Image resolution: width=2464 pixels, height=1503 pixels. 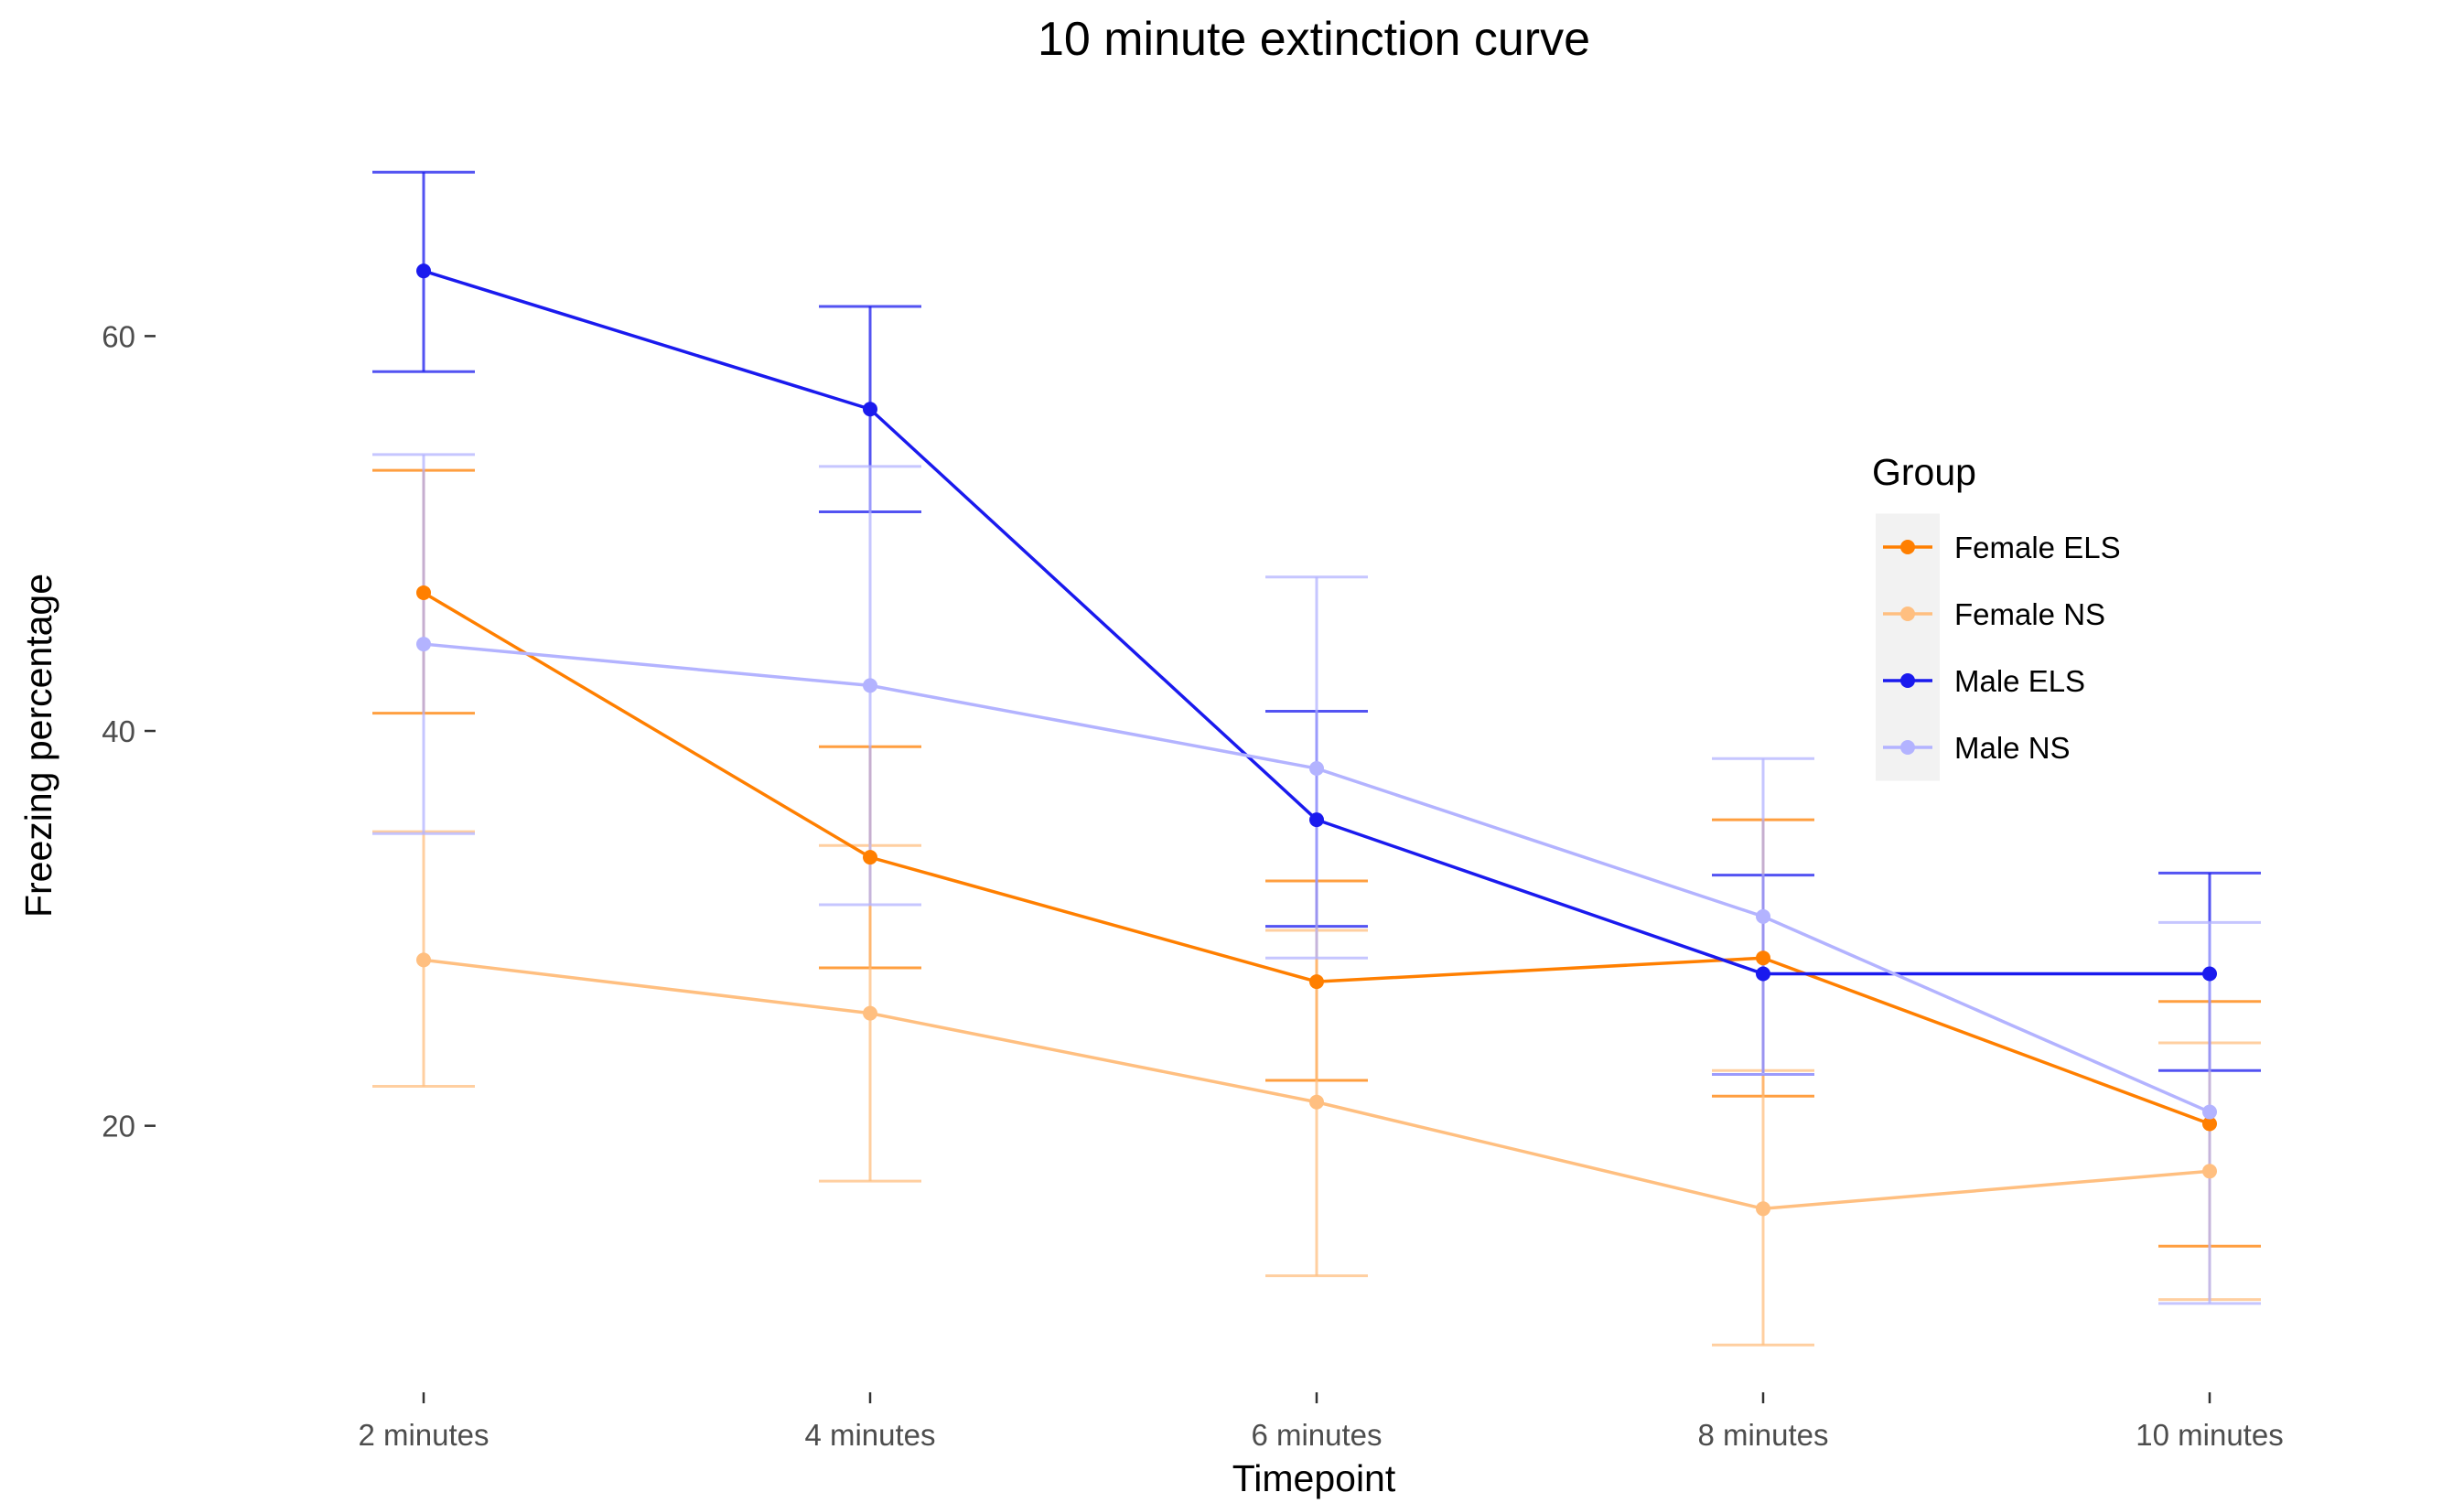 I want to click on legend-title: Group, so click(x=1924, y=472).